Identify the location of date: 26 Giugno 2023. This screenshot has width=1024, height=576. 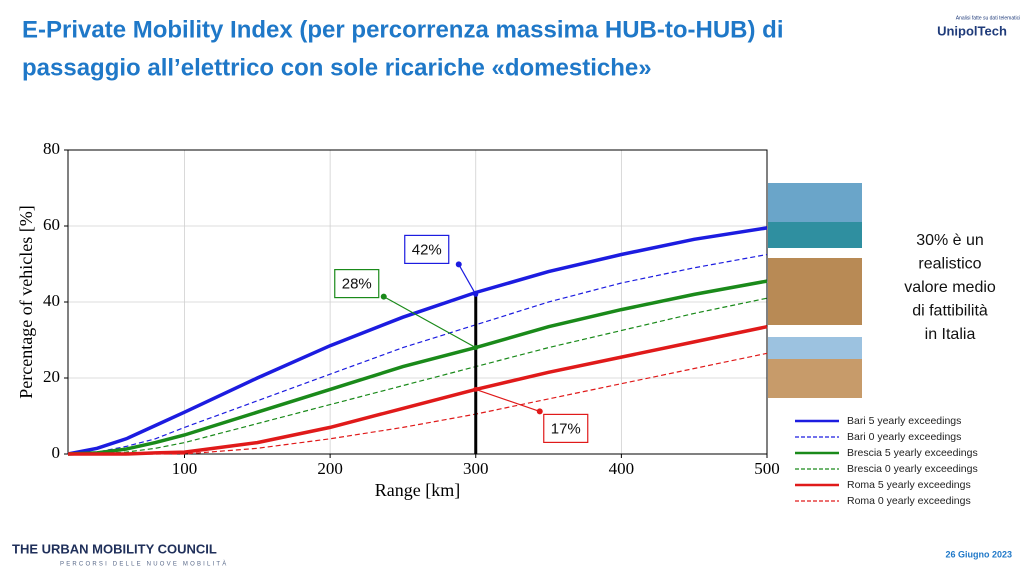
(978, 554).